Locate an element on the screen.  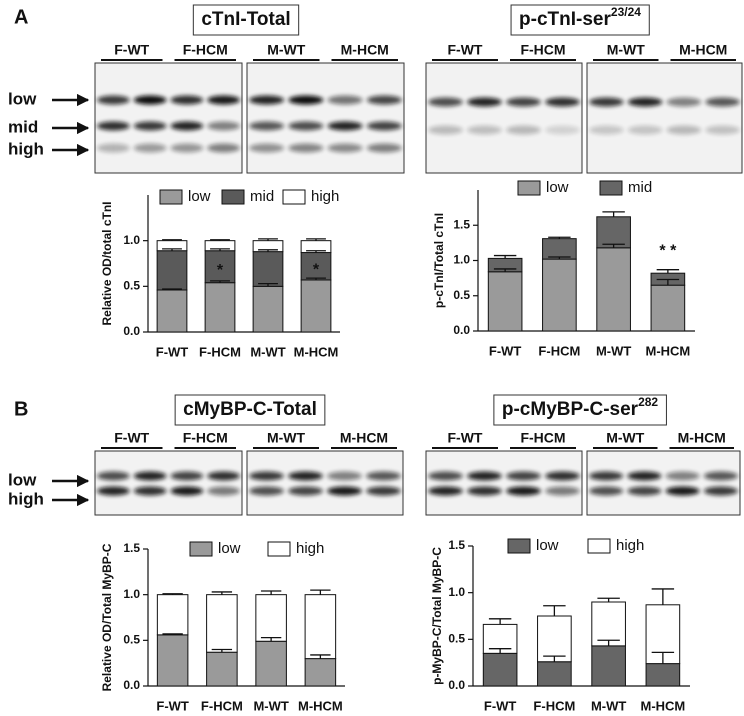
panel-label: A is located at coordinates (21, 17).